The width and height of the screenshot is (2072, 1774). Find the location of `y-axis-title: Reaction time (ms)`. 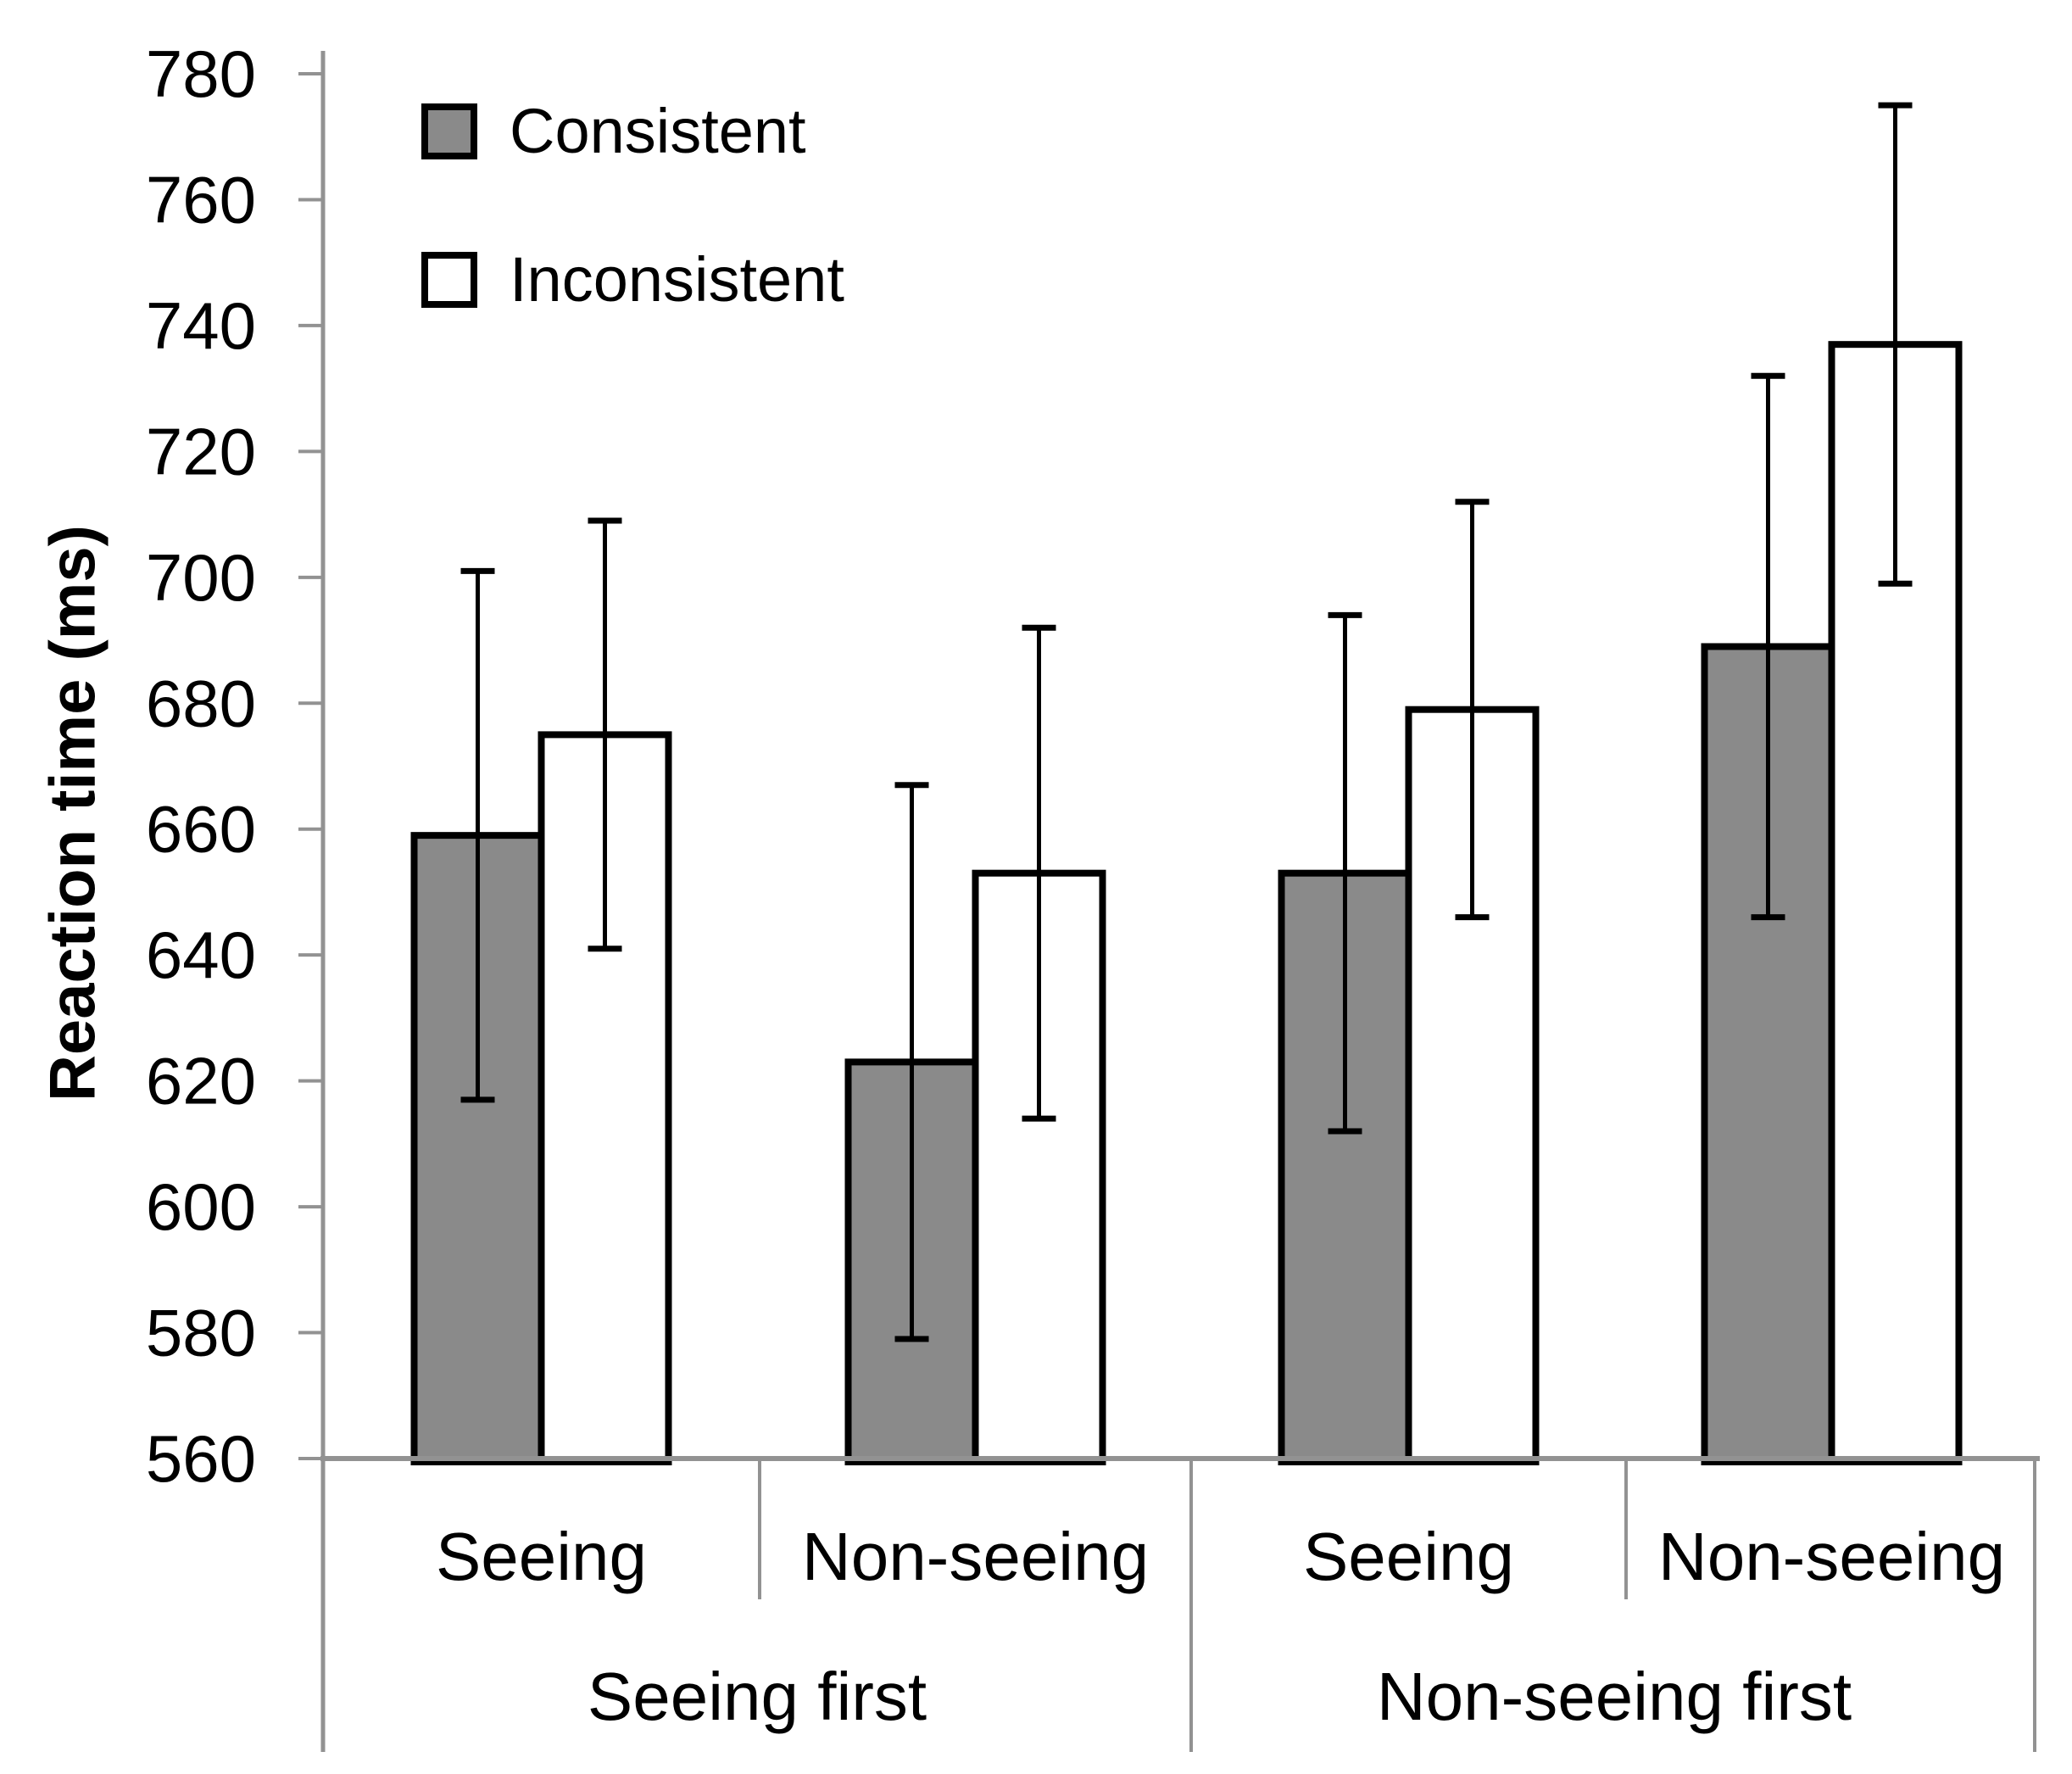

y-axis-title: Reaction time (ms) is located at coordinates (72, 813).